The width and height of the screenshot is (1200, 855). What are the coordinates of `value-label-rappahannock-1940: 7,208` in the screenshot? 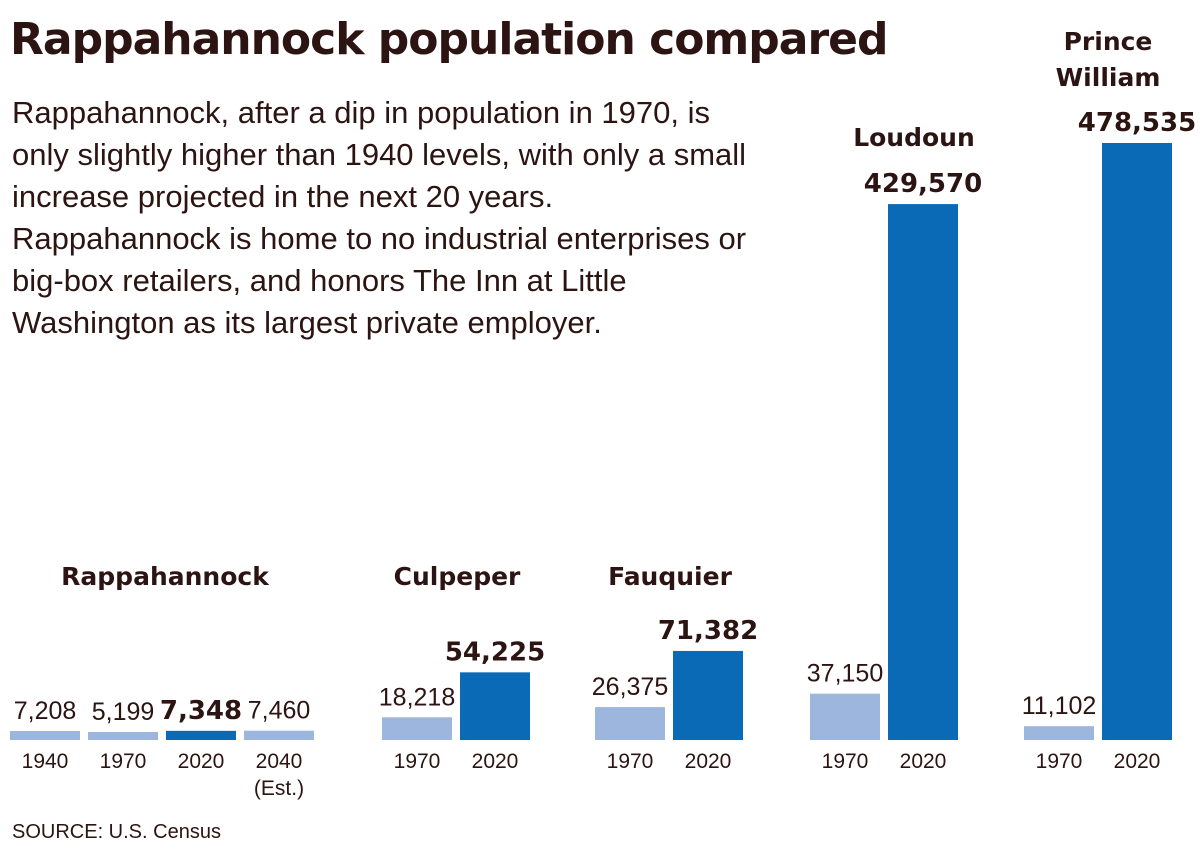 It's located at (45, 711).